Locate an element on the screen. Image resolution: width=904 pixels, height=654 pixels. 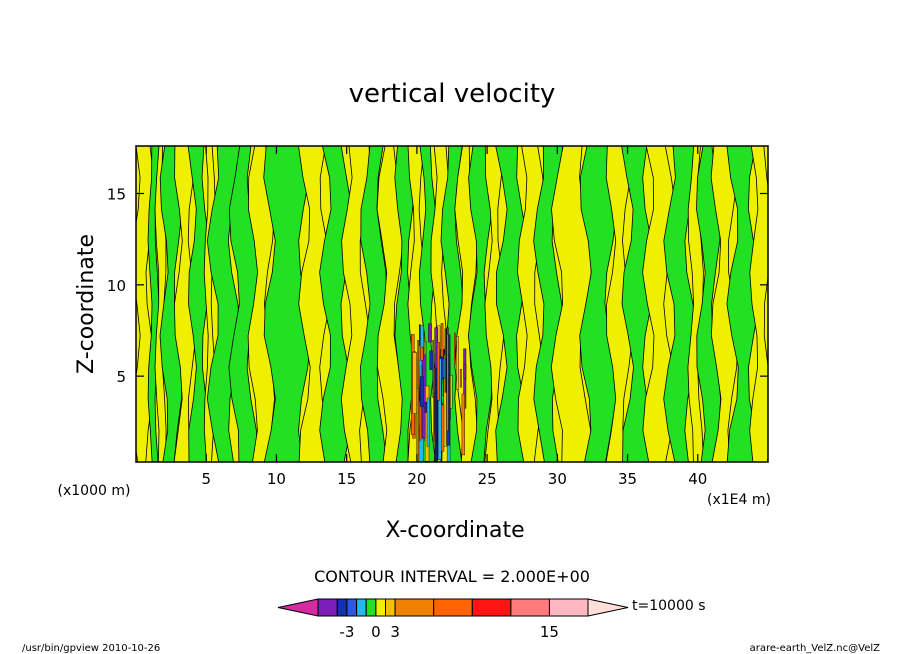
y-unit-note: (x1000 m) is located at coordinates (94, 491).